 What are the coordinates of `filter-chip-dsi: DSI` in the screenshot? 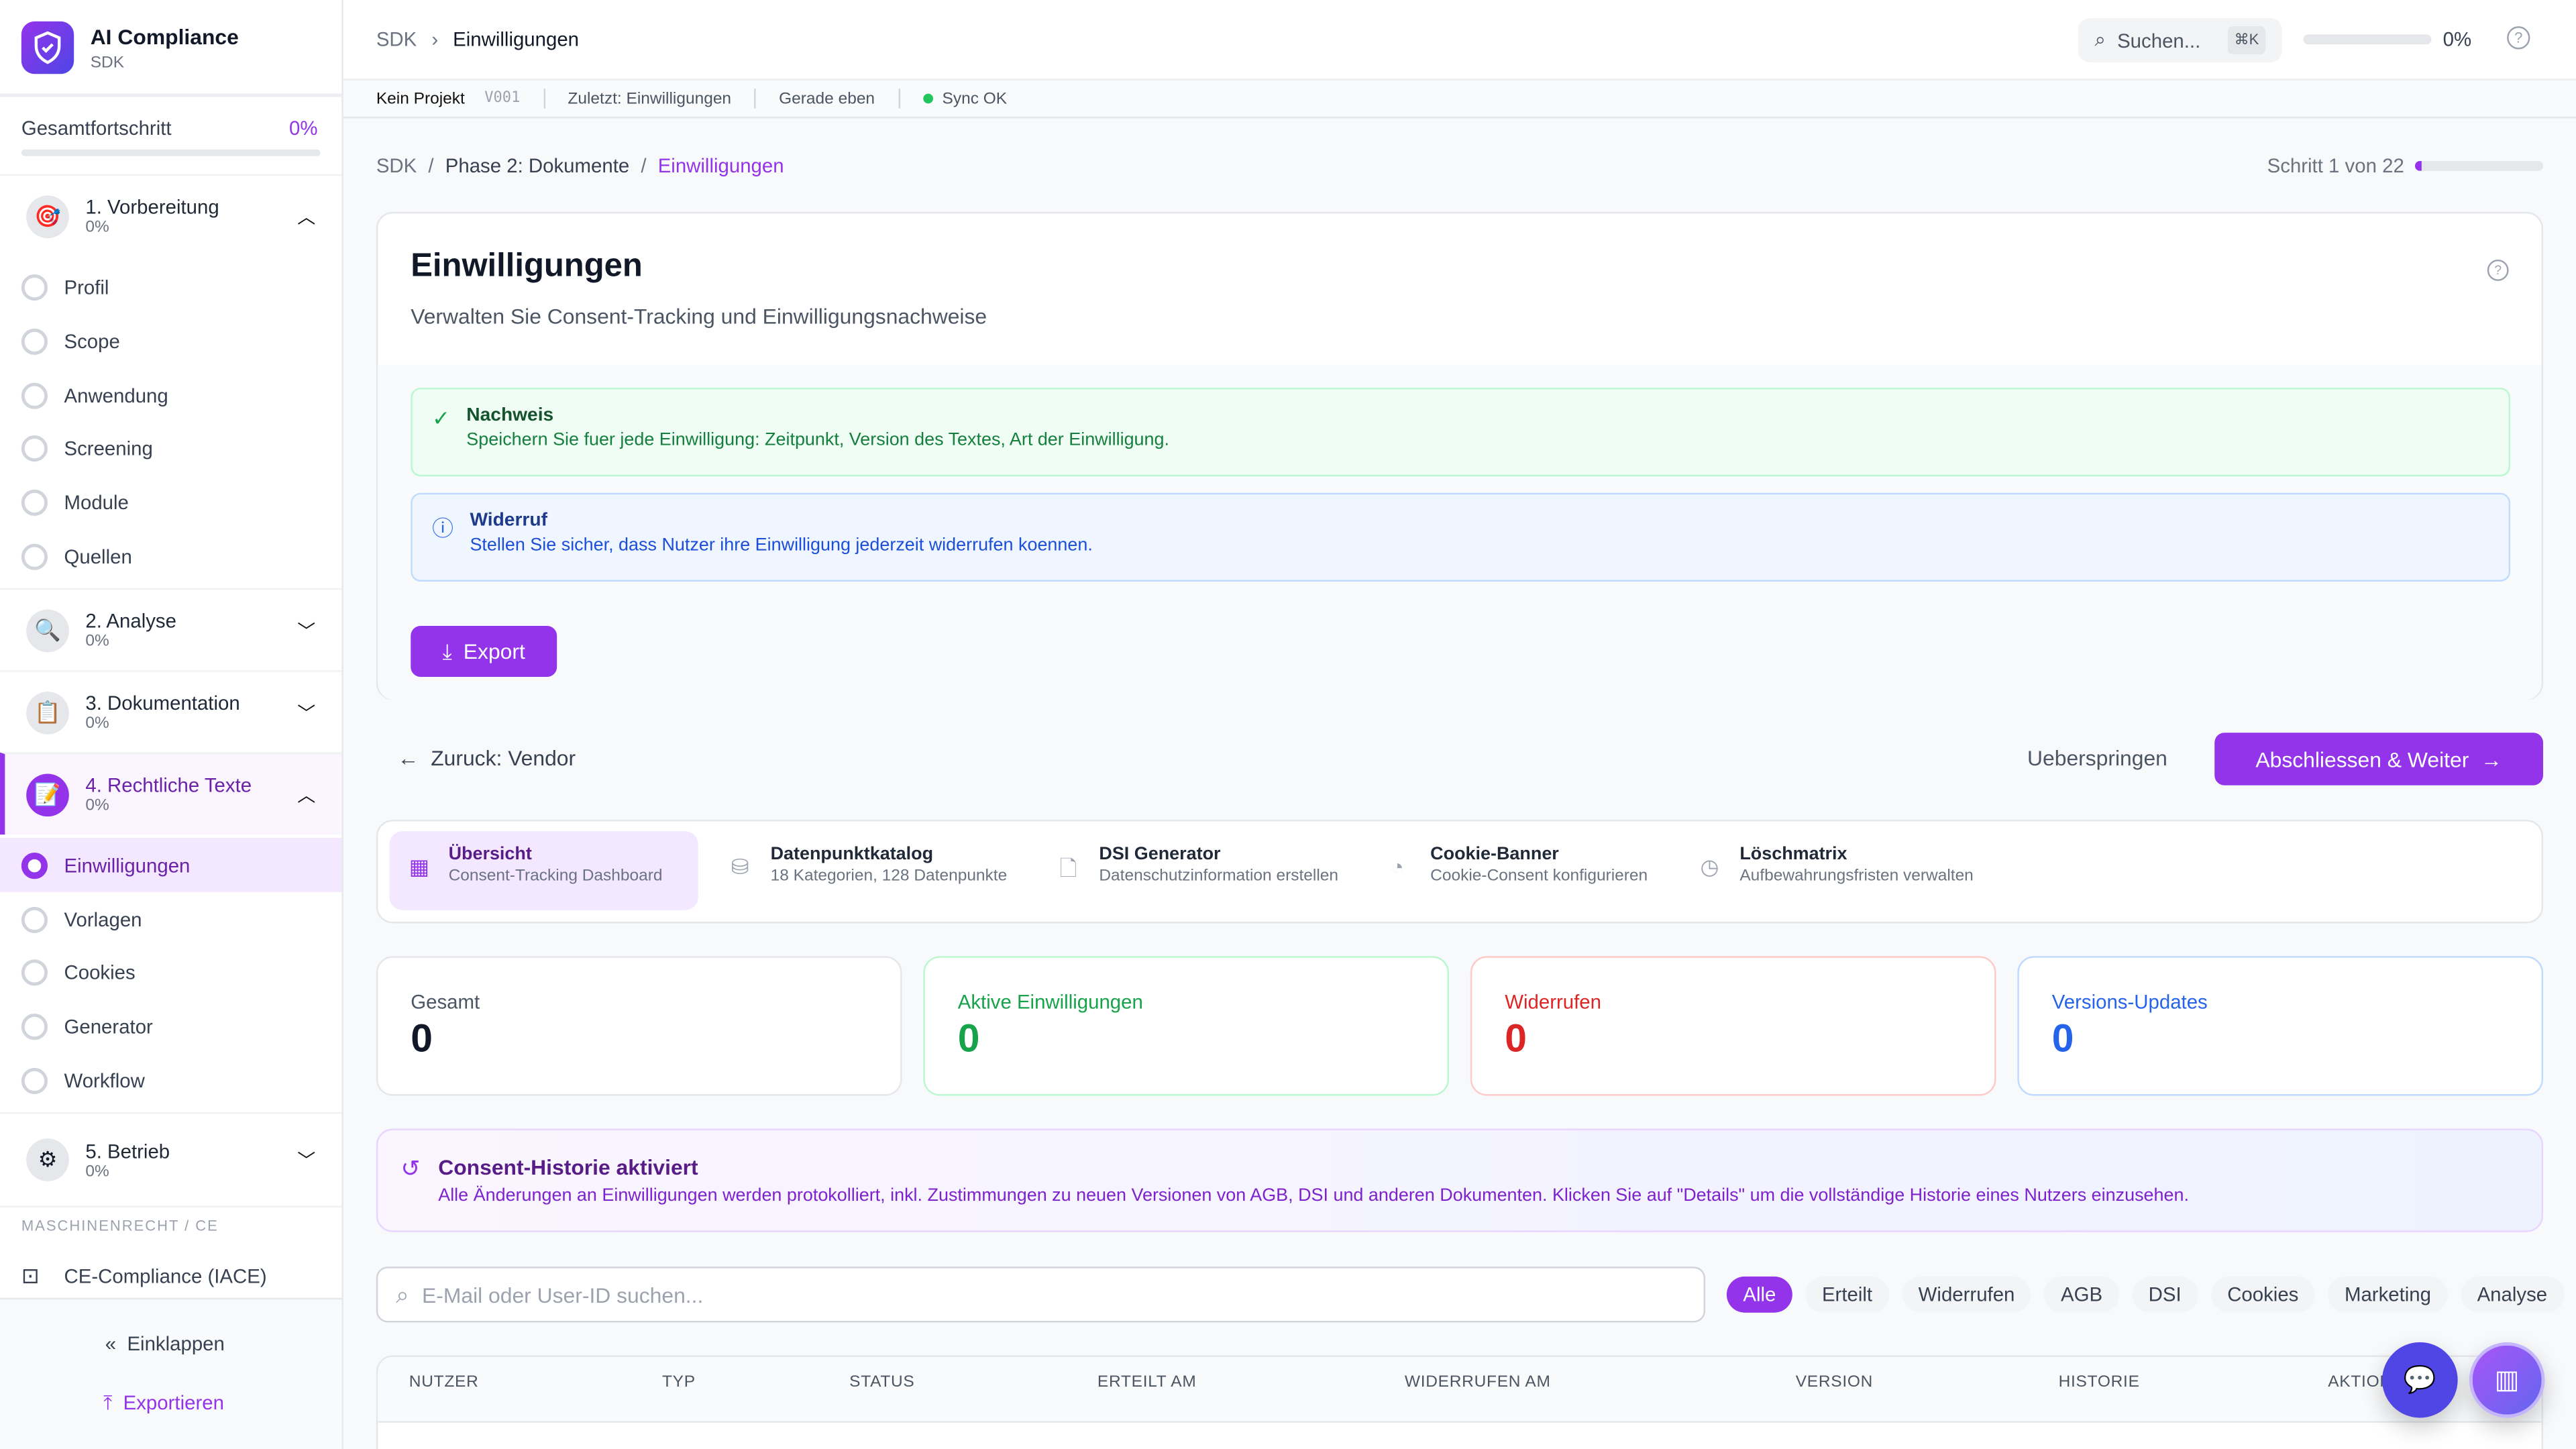 It's located at (2165, 1294).